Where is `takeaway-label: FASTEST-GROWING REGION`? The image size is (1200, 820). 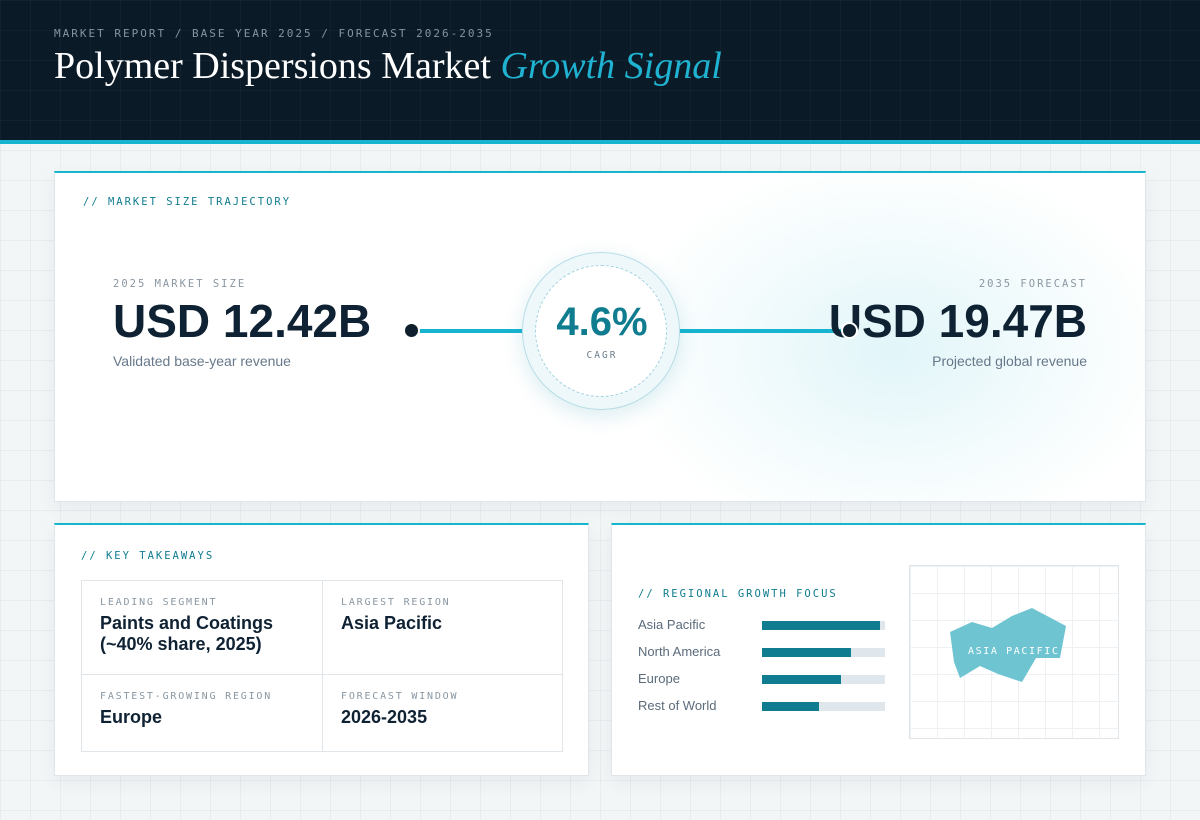
takeaway-label: FASTEST-GROWING REGION is located at coordinates (186, 696).